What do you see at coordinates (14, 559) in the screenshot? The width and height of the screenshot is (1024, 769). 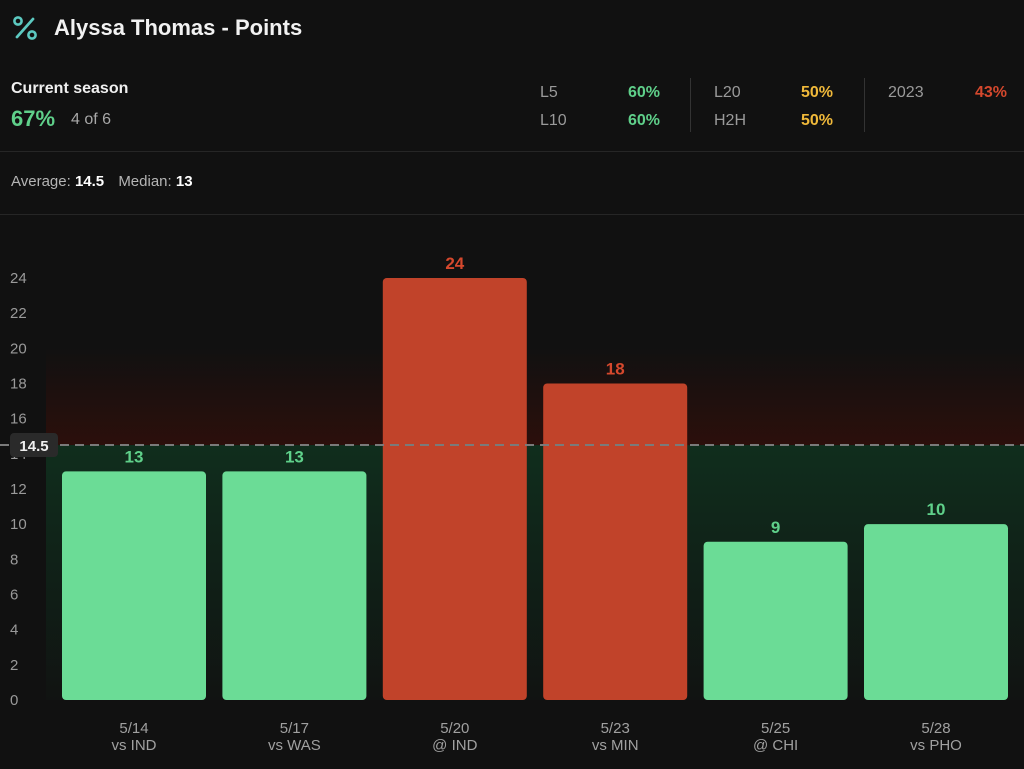 I see `y-tick-label: 8` at bounding box center [14, 559].